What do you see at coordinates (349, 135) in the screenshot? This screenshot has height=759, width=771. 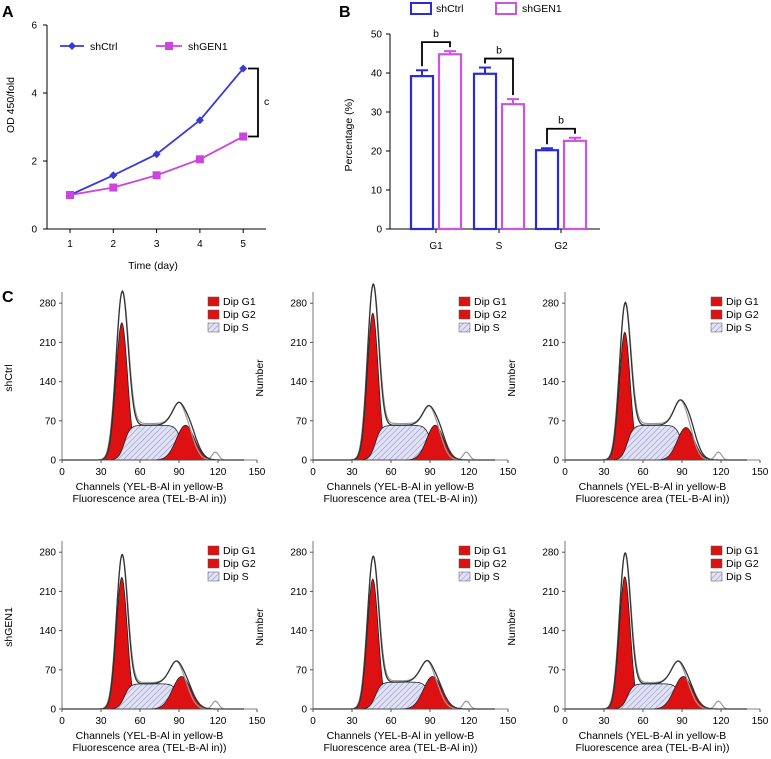 I see `panel-b-y-axis-label: Percentage (%)` at bounding box center [349, 135].